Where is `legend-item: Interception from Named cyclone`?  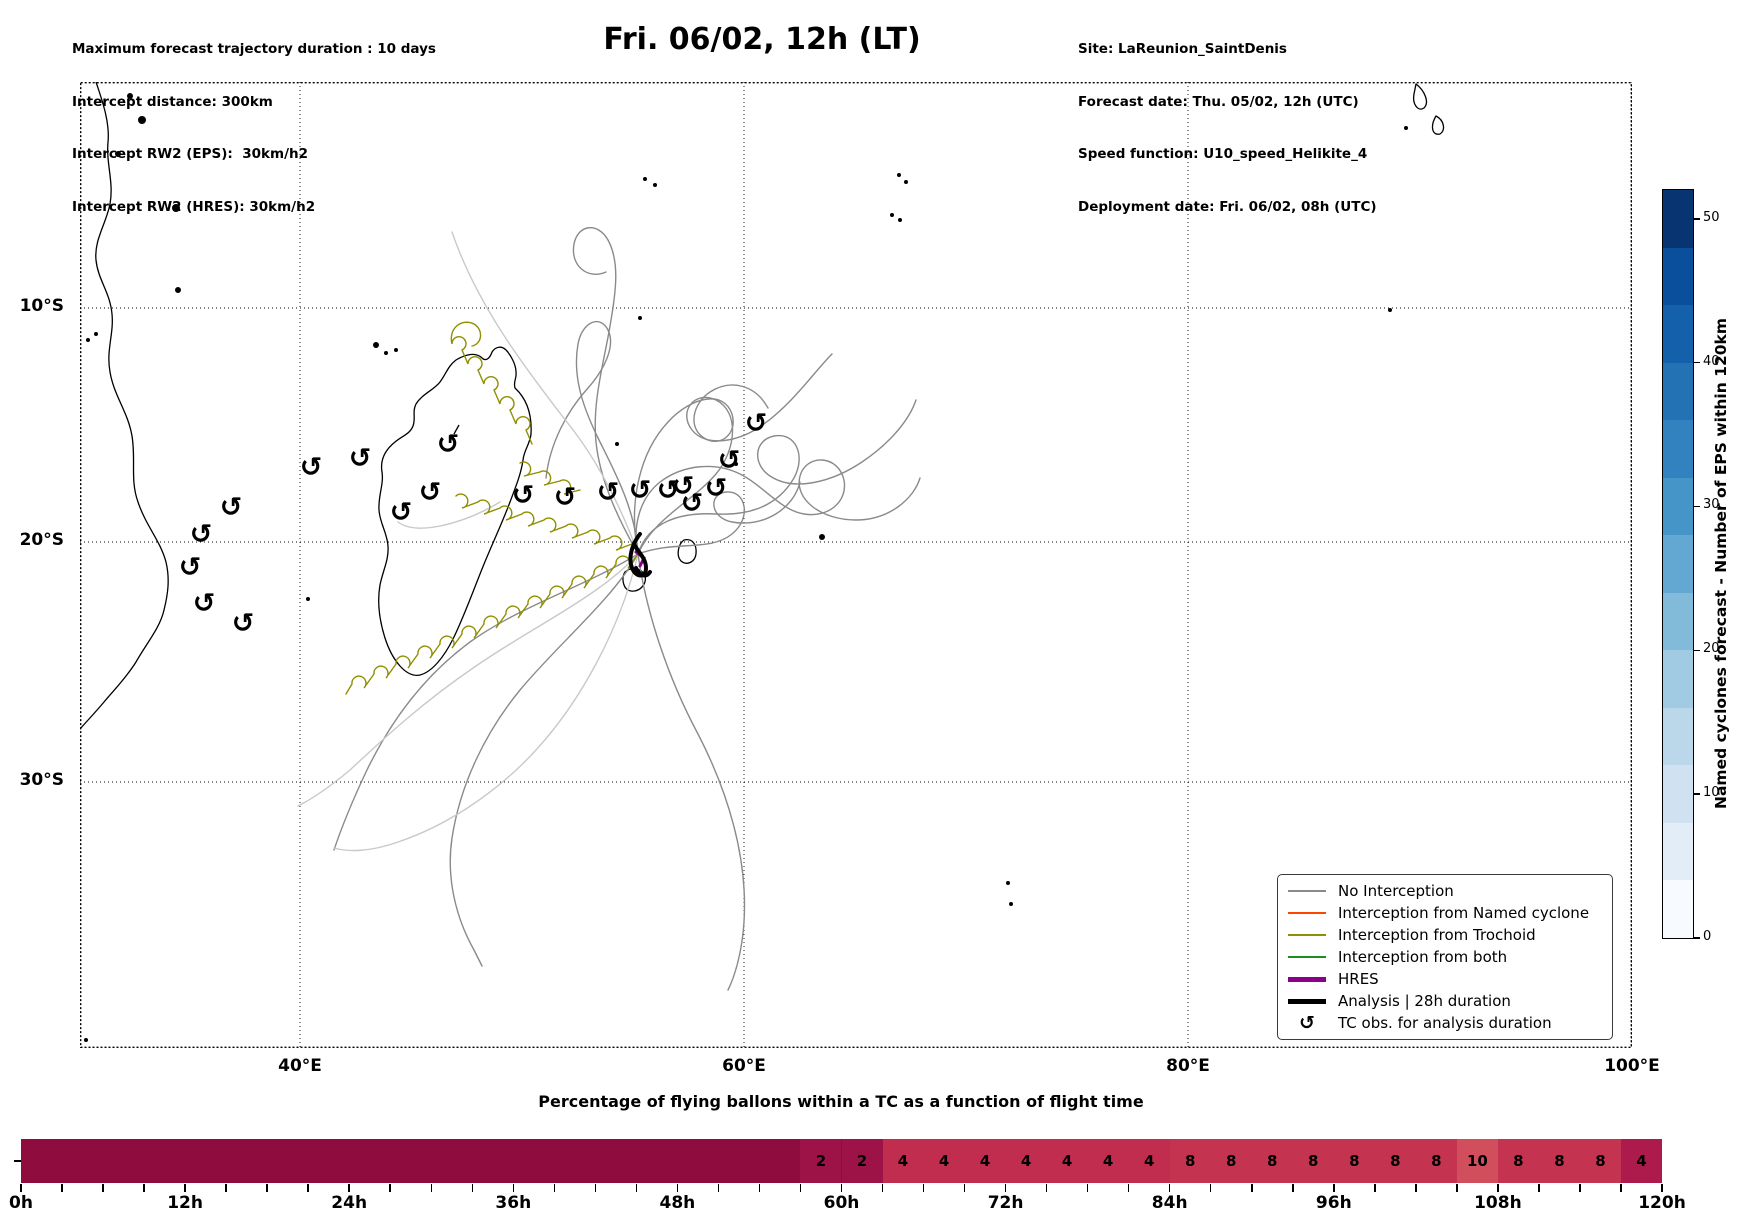 legend-item: Interception from Named cyclone is located at coordinates (1445, 913).